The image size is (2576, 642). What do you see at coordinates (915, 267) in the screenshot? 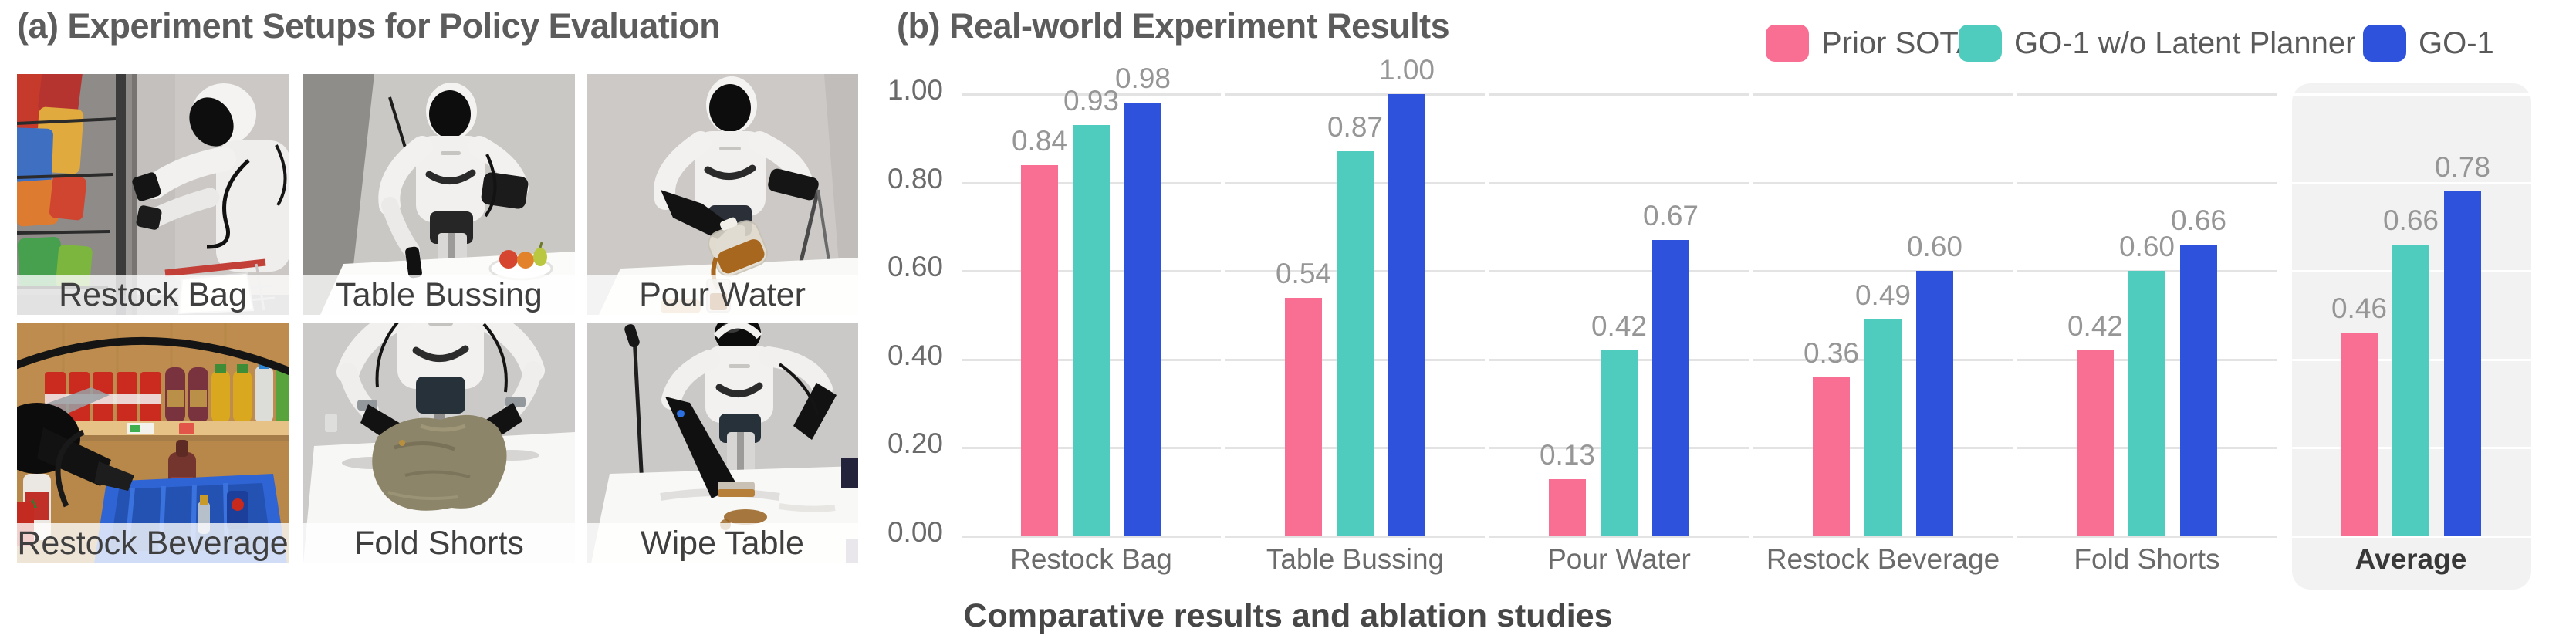
I see `y-axis-tick-label: 0.60` at bounding box center [915, 267].